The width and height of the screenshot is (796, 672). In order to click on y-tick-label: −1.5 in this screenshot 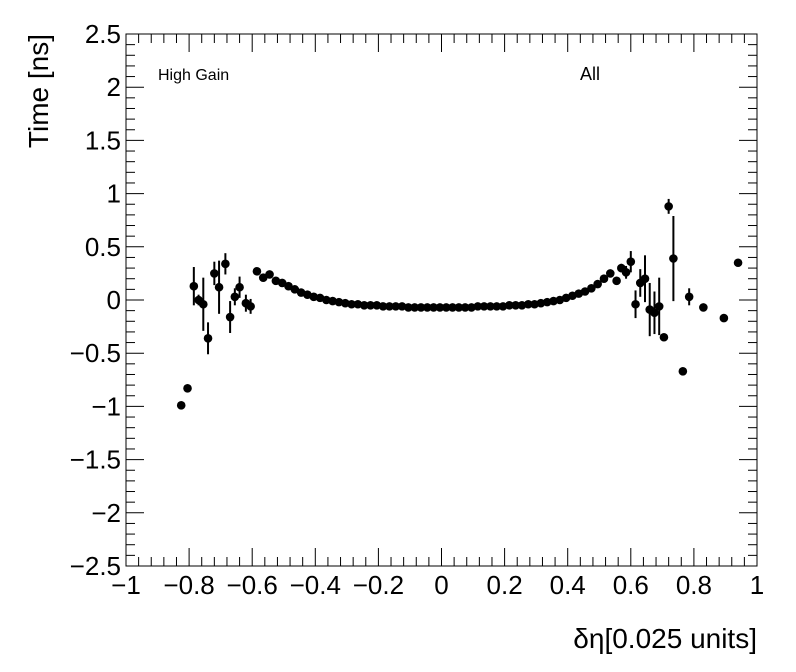, I will do `click(95, 460)`.